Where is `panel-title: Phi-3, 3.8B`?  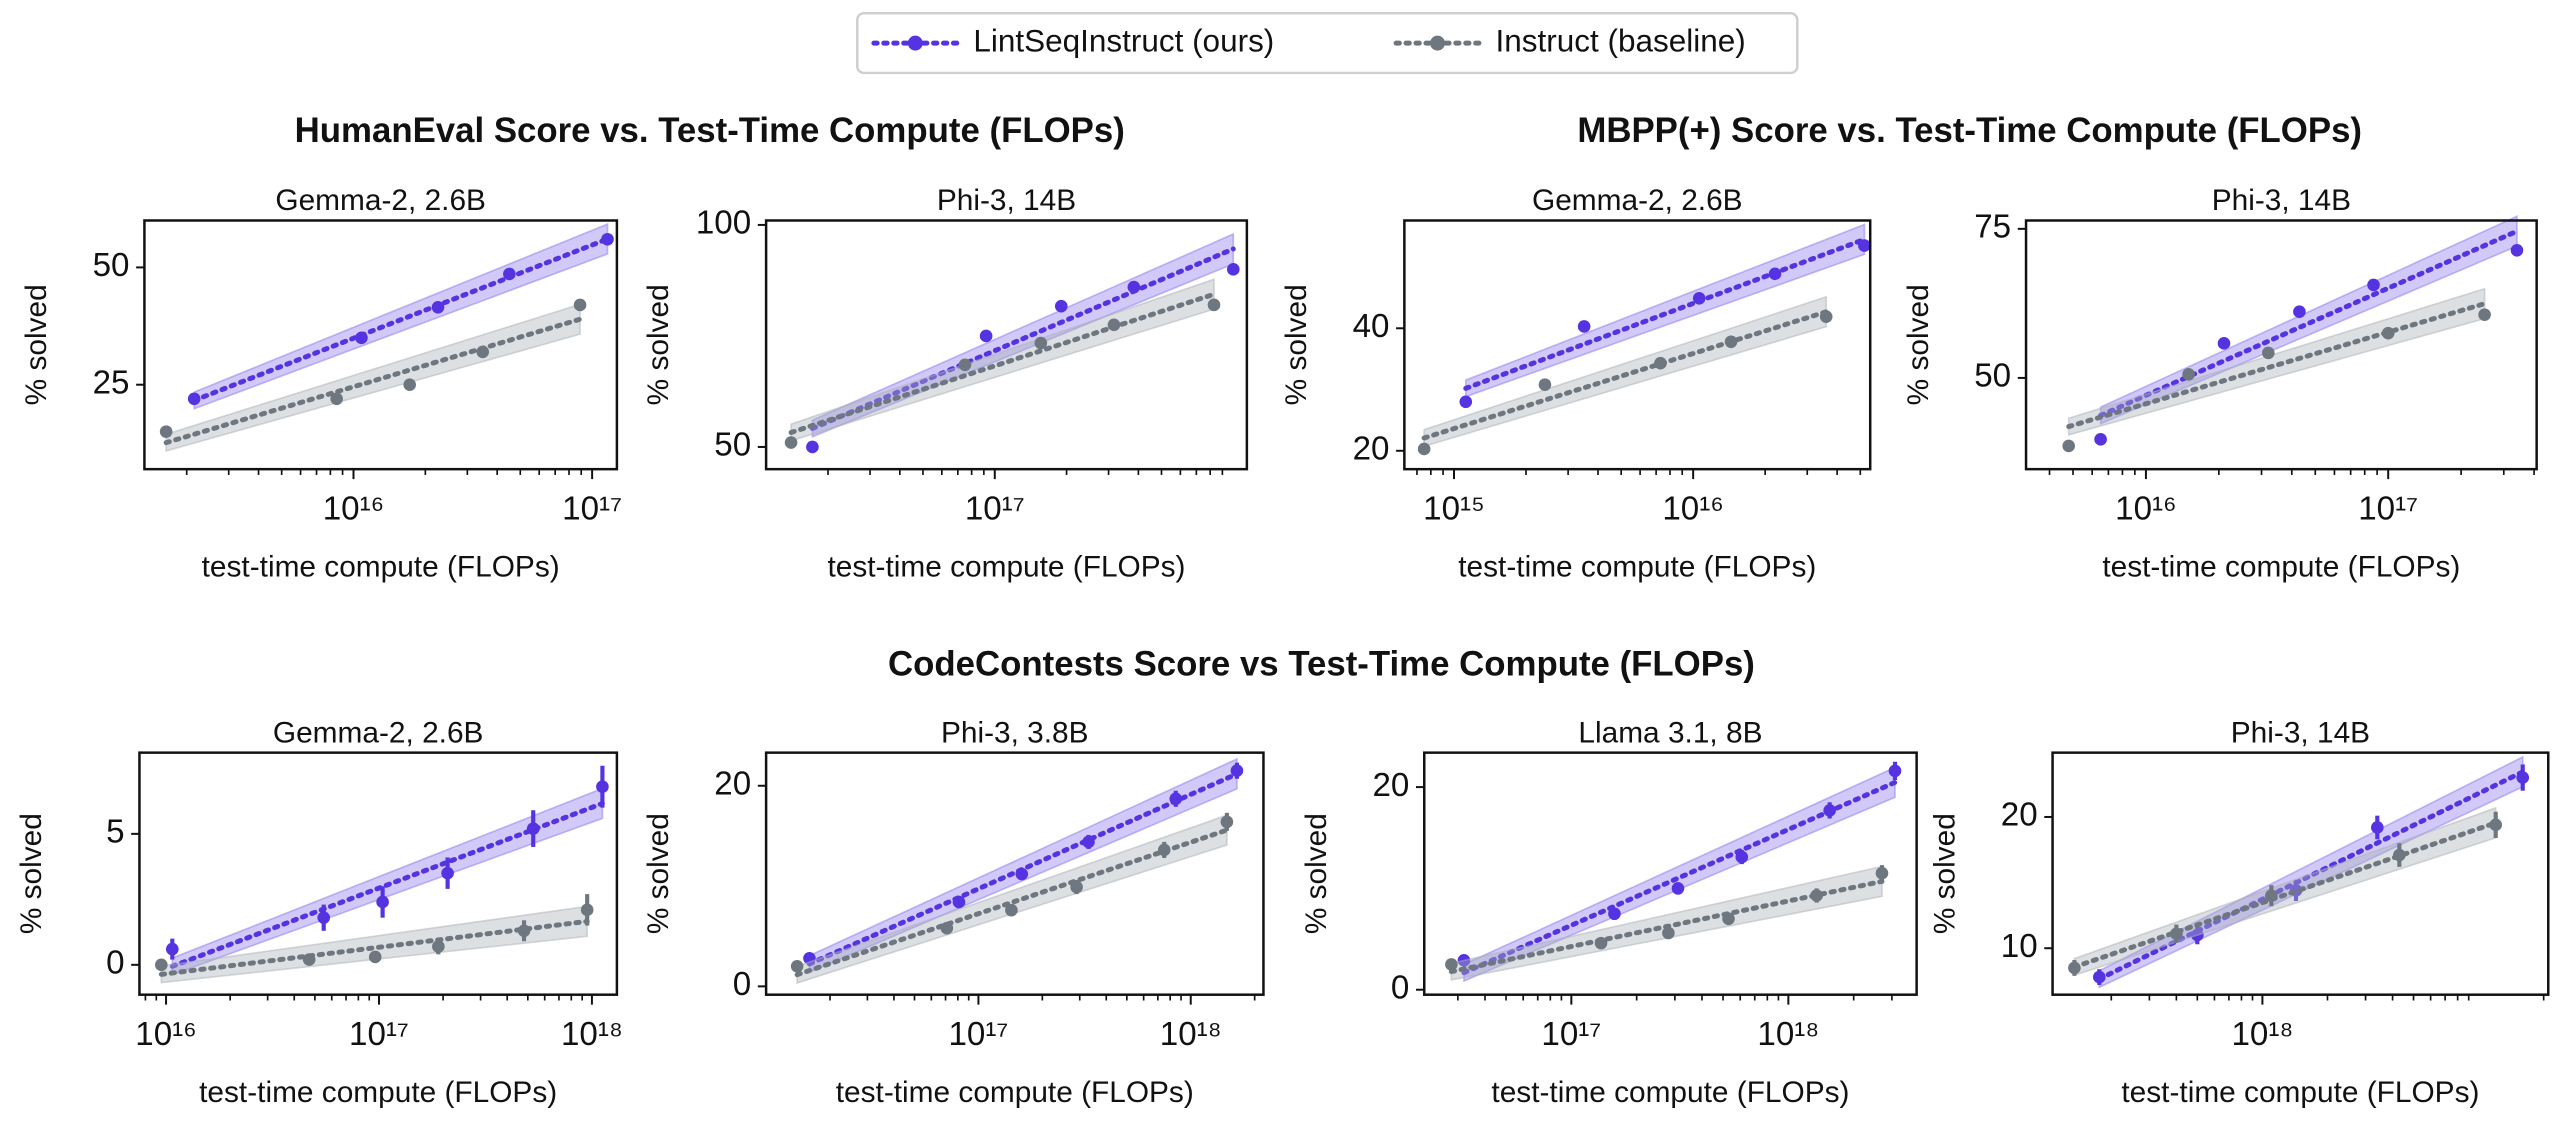
panel-title: Phi-3, 3.8B is located at coordinates (1015, 732).